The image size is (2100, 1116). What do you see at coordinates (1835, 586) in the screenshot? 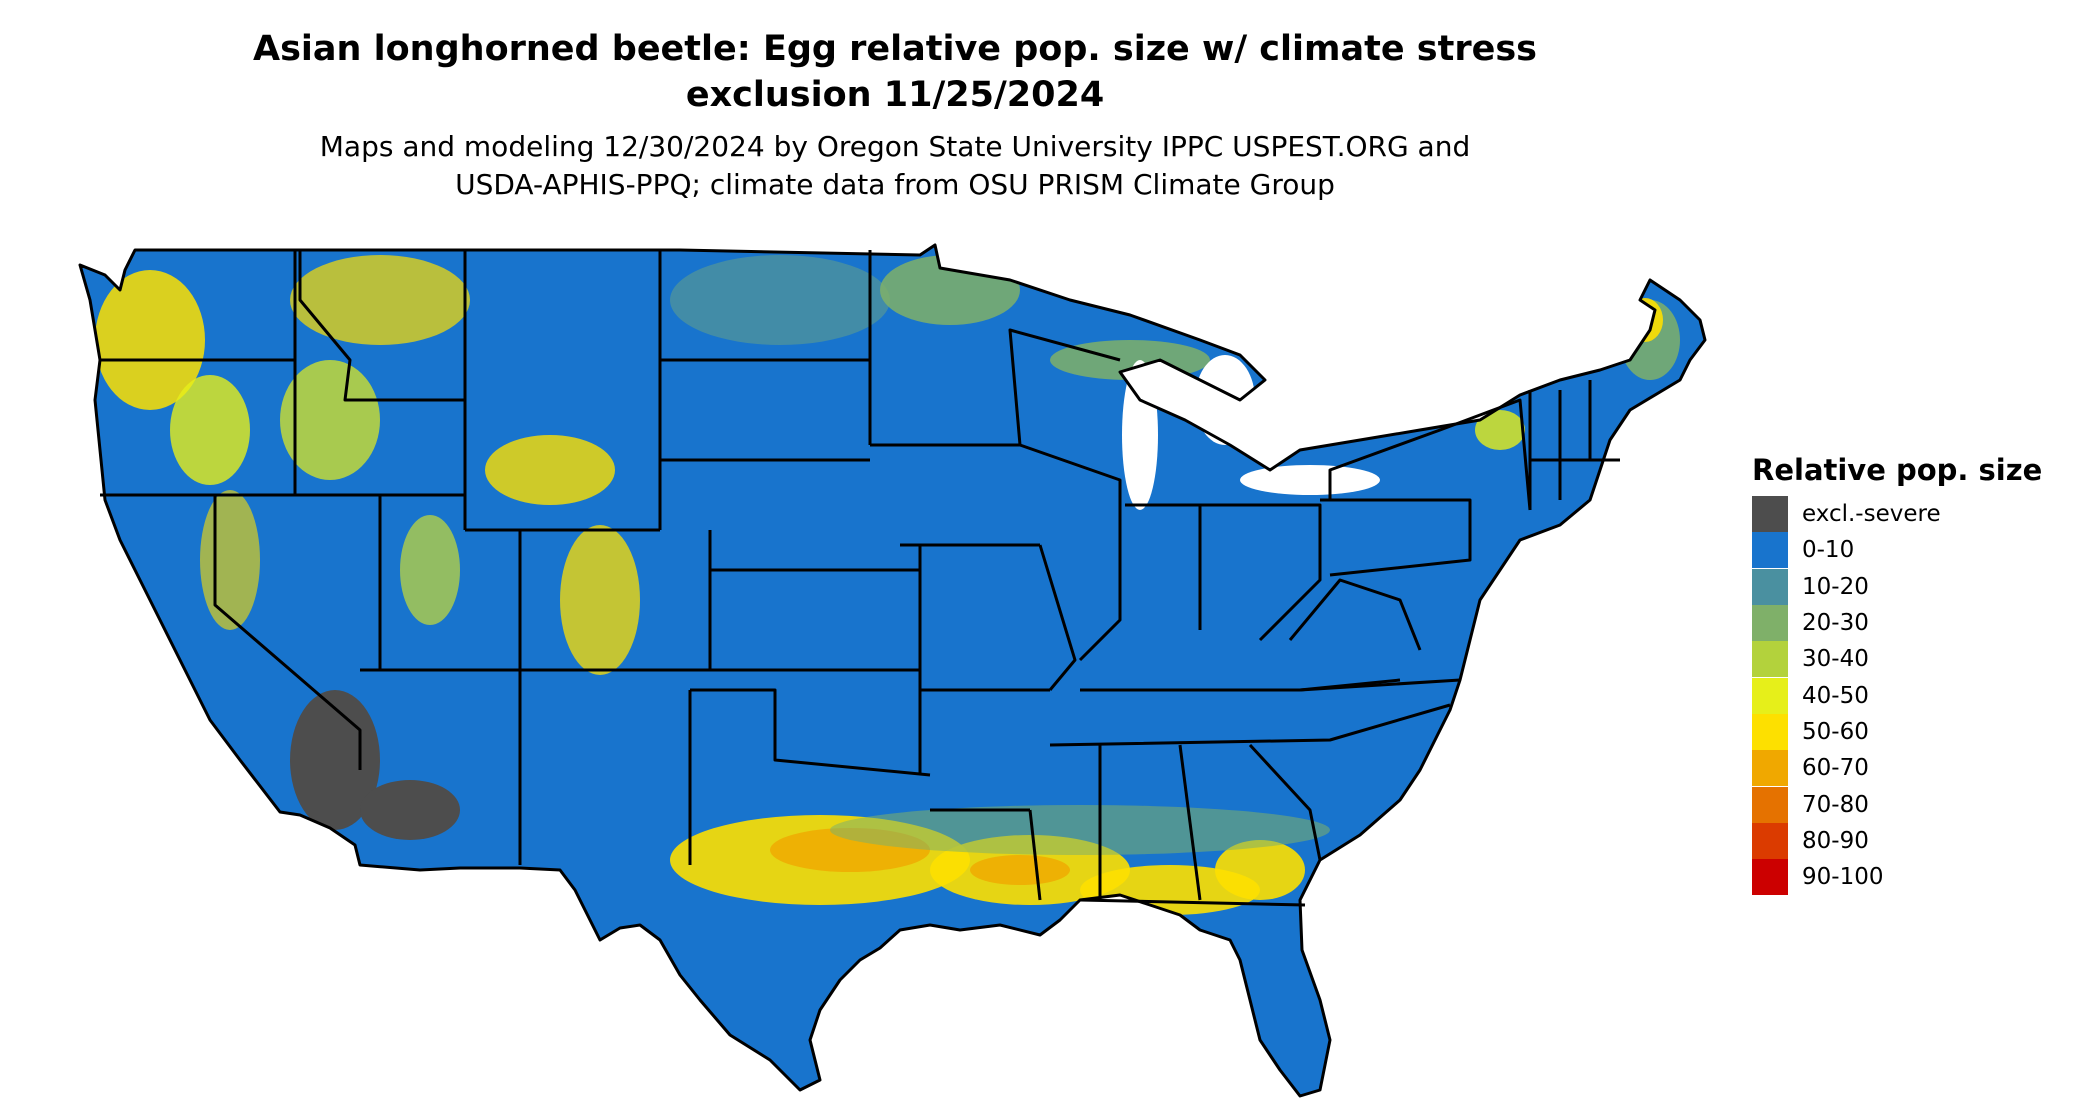
I see `legend-label: 10-20` at bounding box center [1835, 586].